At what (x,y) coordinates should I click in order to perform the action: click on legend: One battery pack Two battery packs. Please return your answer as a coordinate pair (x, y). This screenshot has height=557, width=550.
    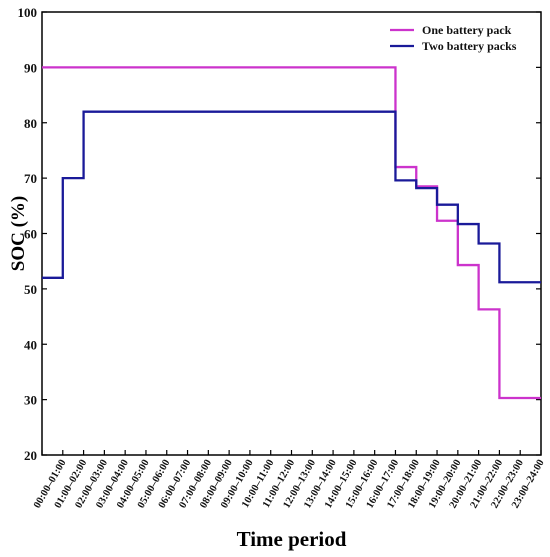
    Looking at the image, I should click on (453, 38).